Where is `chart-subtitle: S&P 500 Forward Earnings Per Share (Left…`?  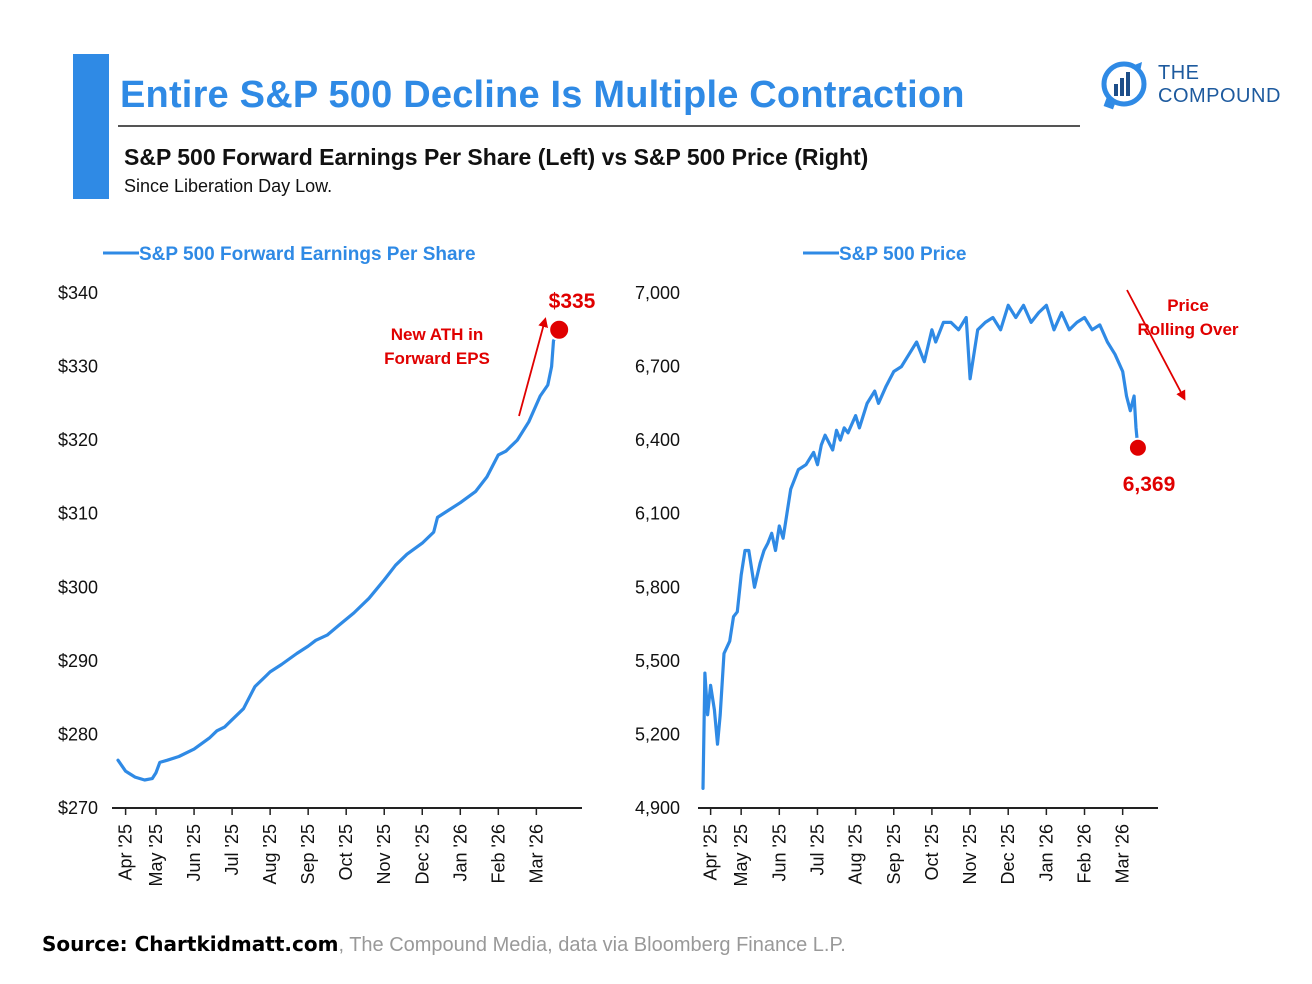
chart-subtitle: S&P 500 Forward Earnings Per Share (Left… is located at coordinates (496, 157).